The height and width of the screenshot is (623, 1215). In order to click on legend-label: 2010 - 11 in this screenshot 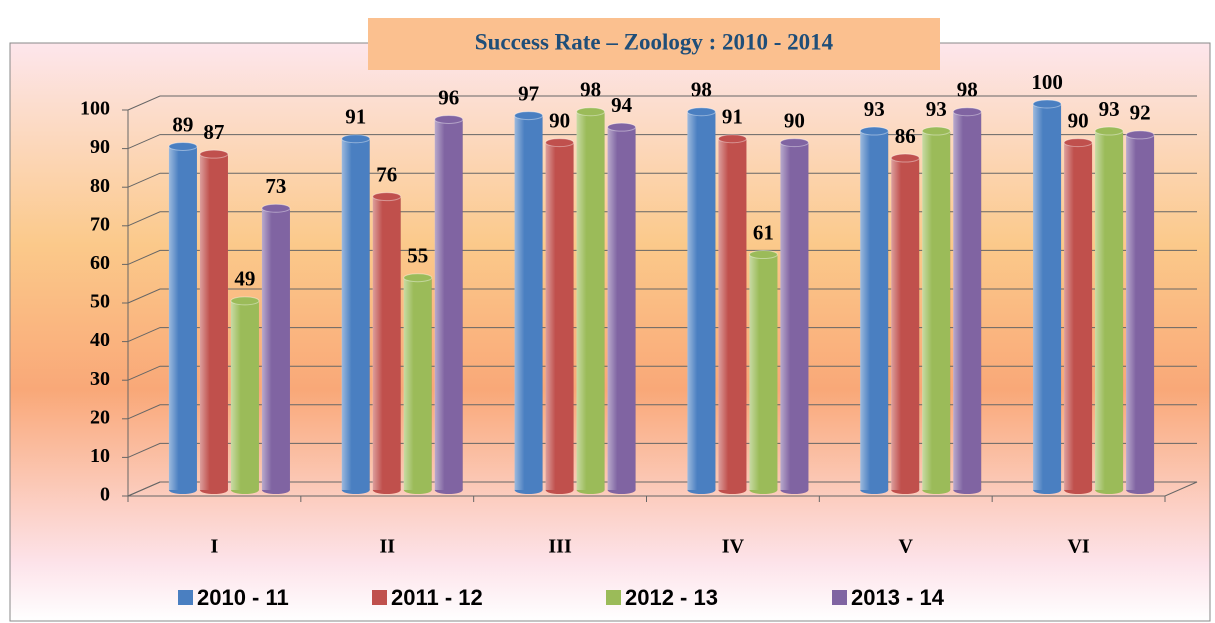, I will do `click(243, 597)`.